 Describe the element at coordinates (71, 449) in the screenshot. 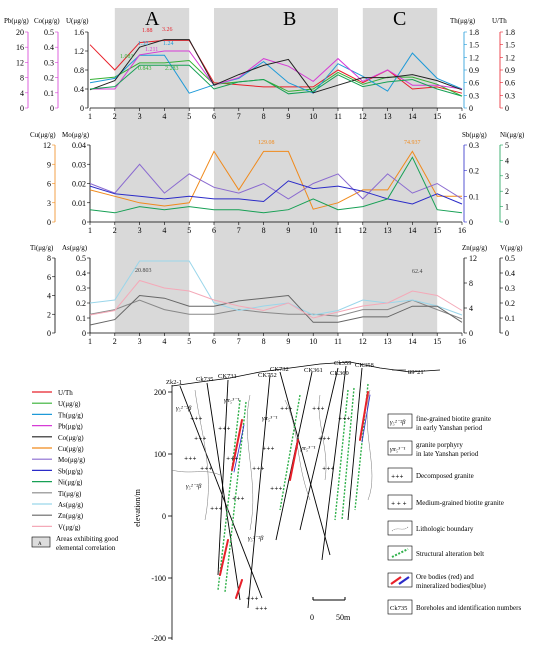

I see `legend-label: Cu(μg/g)` at that location.